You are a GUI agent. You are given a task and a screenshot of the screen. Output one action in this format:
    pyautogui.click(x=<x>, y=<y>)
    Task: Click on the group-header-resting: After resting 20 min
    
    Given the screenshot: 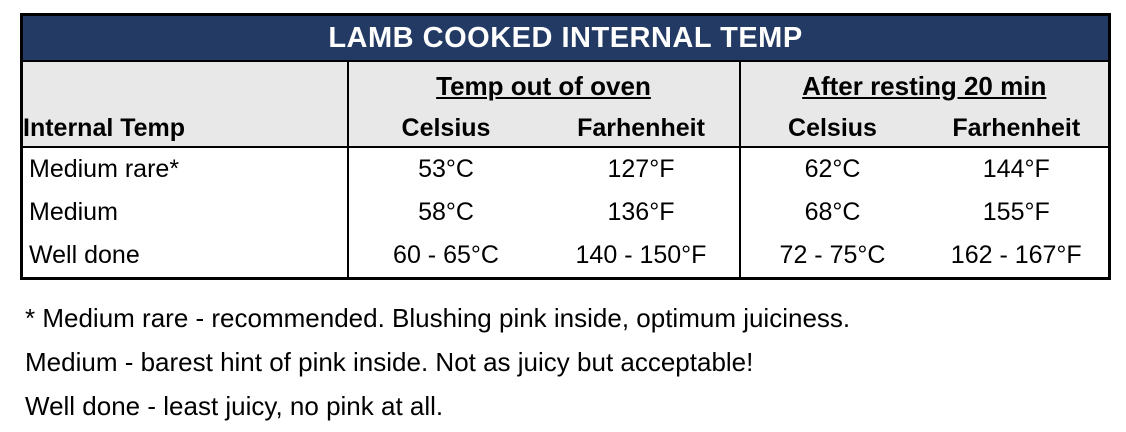 What is the action you would take?
    pyautogui.click(x=924, y=85)
    